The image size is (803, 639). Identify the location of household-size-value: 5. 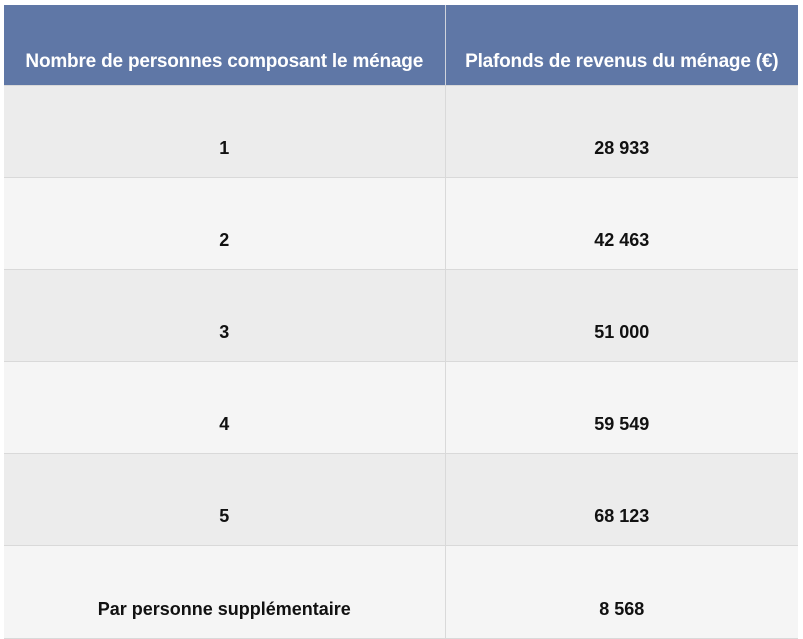
(224, 516).